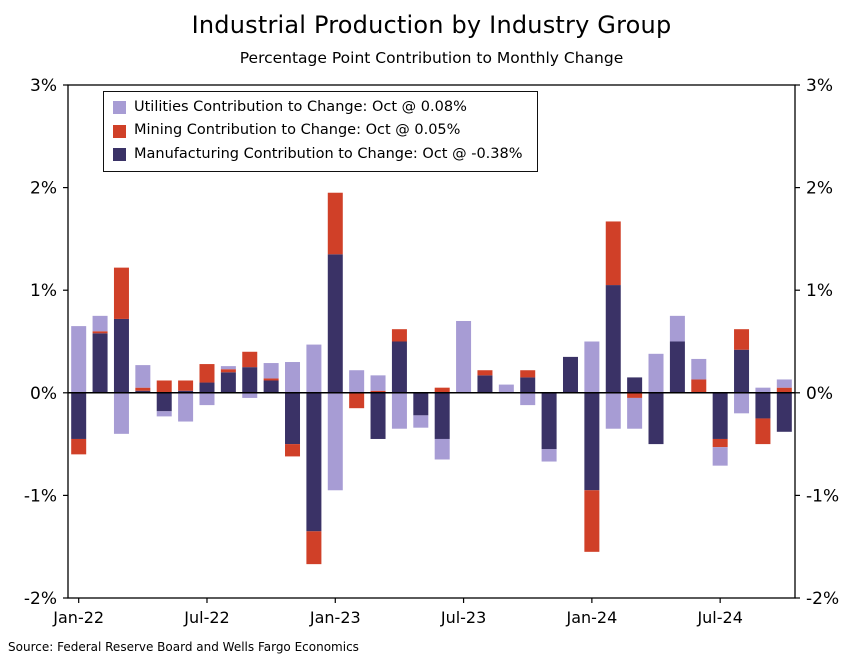 Image resolution: width=863 pixels, height=663 pixels. What do you see at coordinates (719, 617) in the screenshot?
I see `x-axis-label: Jul-24` at bounding box center [719, 617].